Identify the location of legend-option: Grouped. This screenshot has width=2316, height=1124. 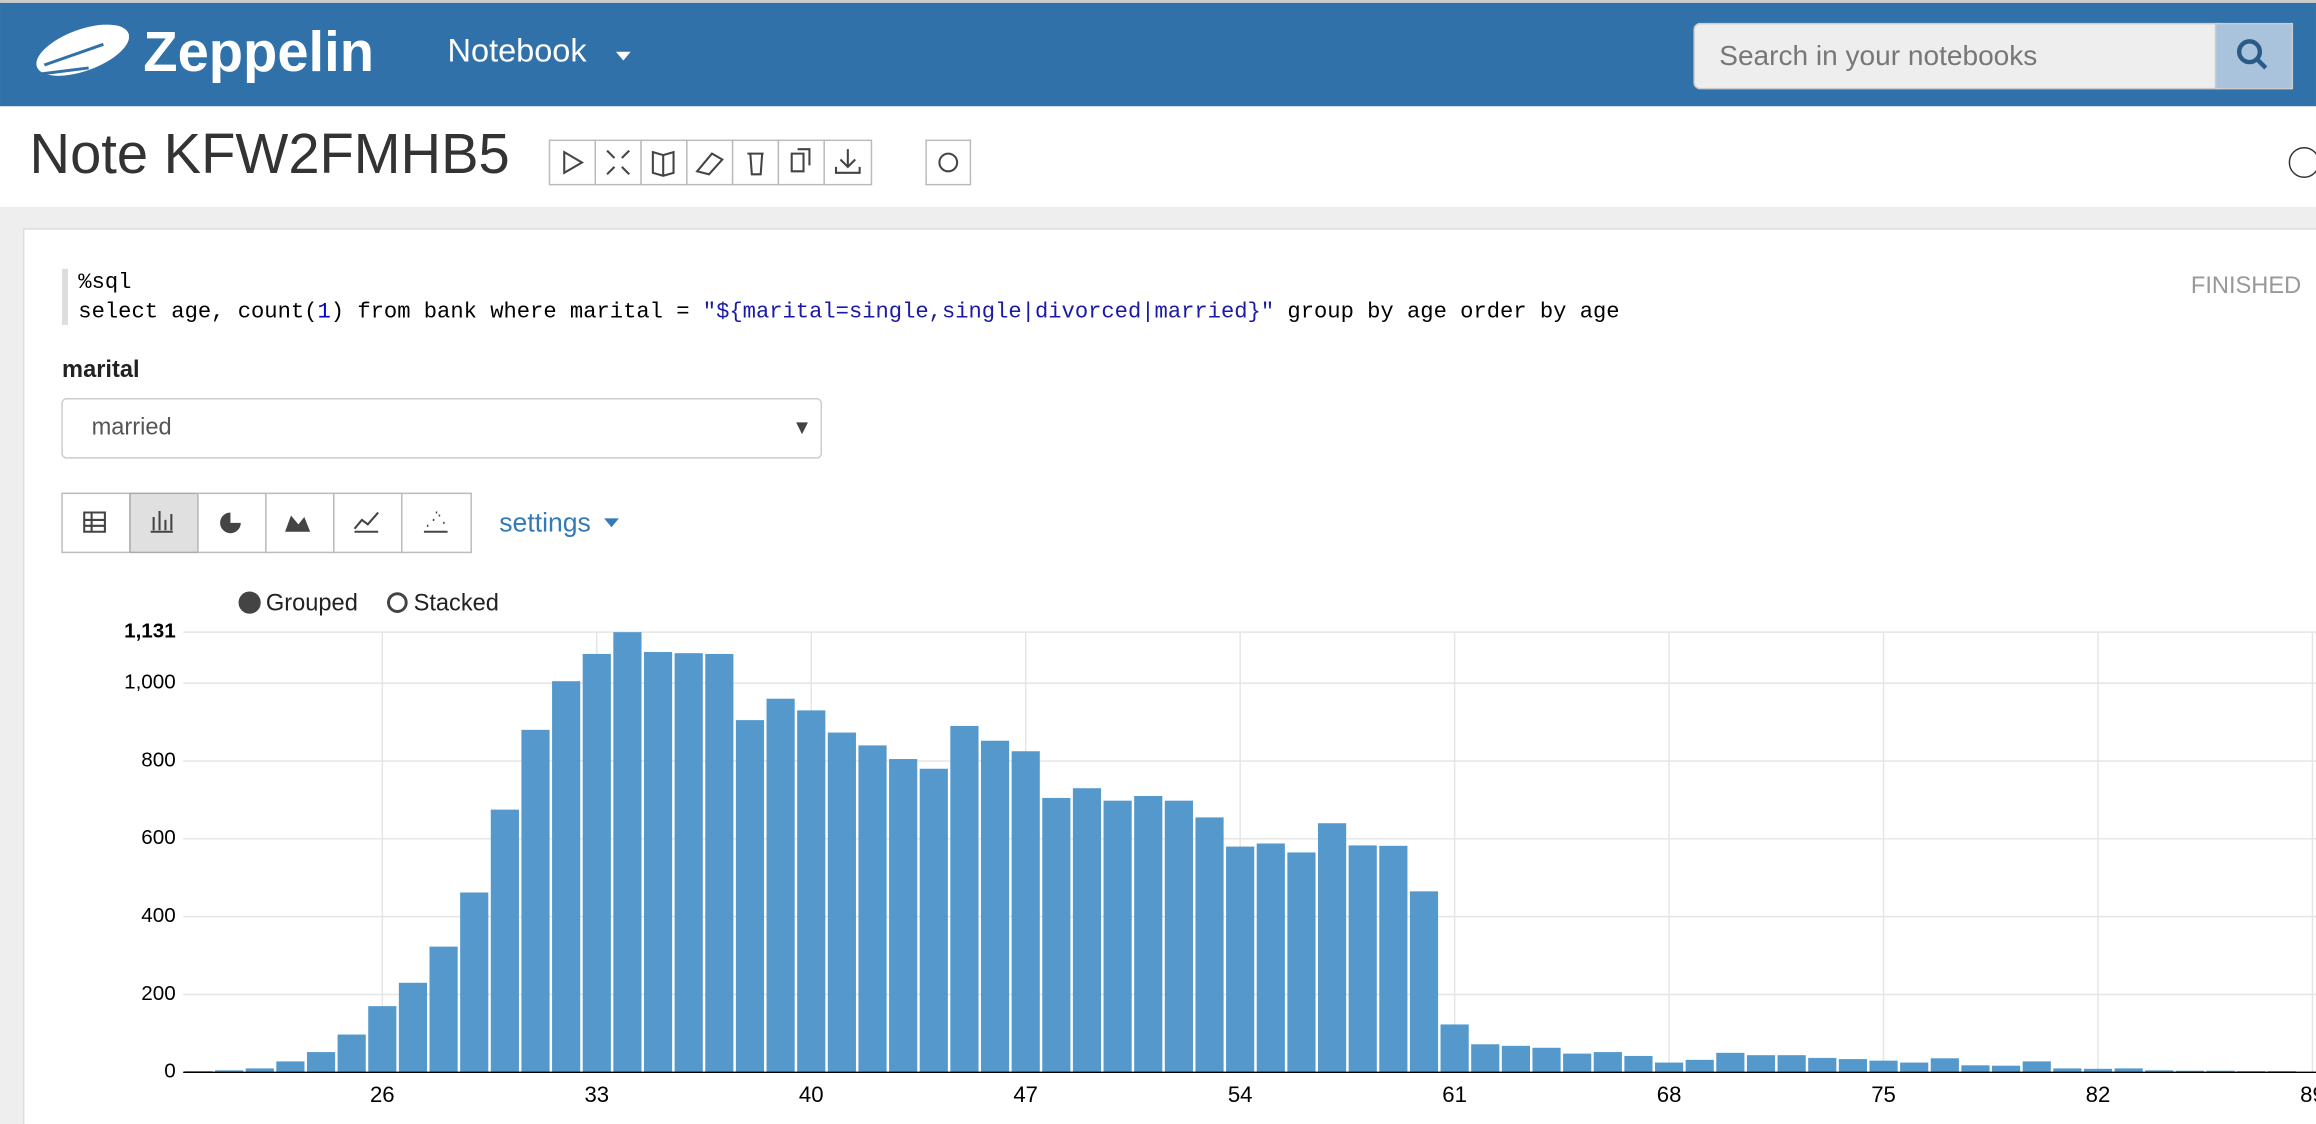
(312, 603).